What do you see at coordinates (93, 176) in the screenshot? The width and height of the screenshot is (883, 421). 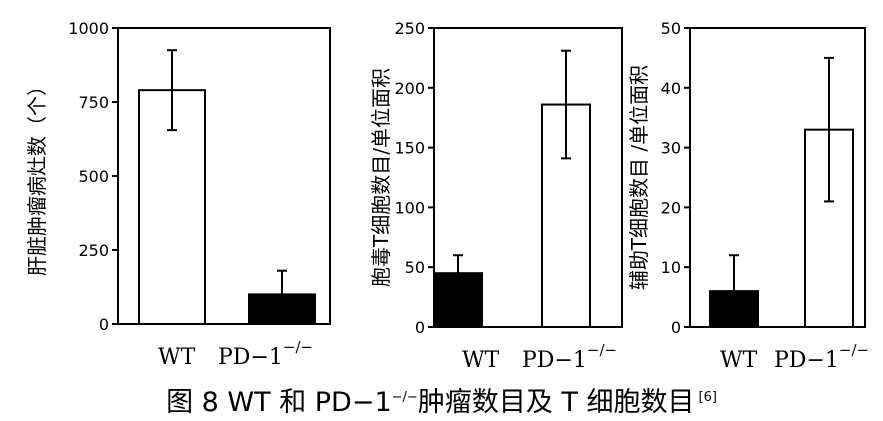 I see `y-tick-label: 500` at bounding box center [93, 176].